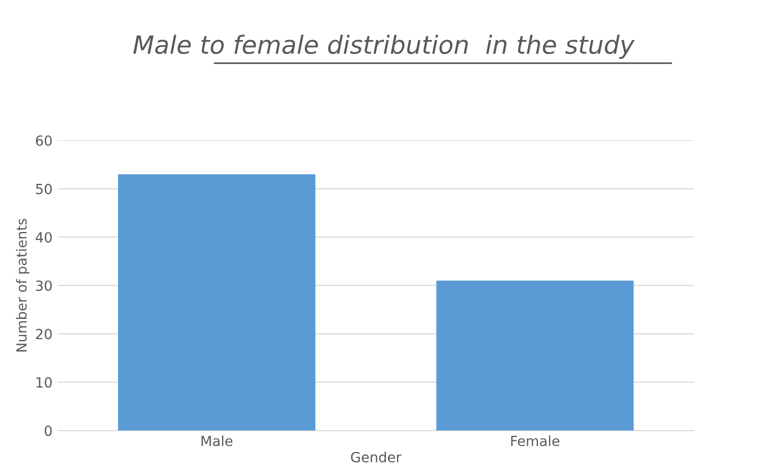  I want to click on y-axis-title: Number of patients, so click(23, 285).